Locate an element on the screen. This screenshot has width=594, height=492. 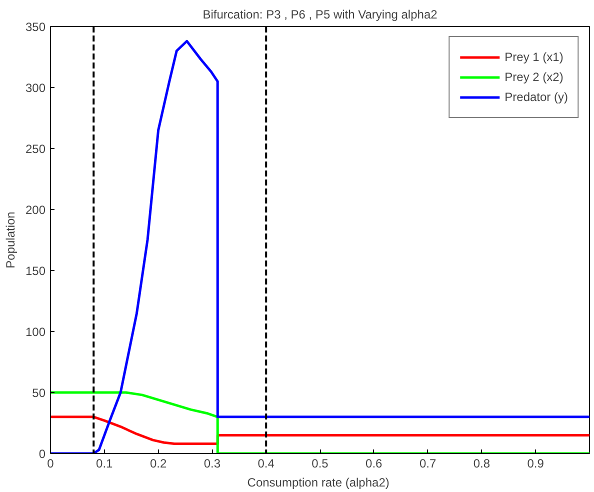
y-tick-label: 50 is located at coordinates (39, 393).